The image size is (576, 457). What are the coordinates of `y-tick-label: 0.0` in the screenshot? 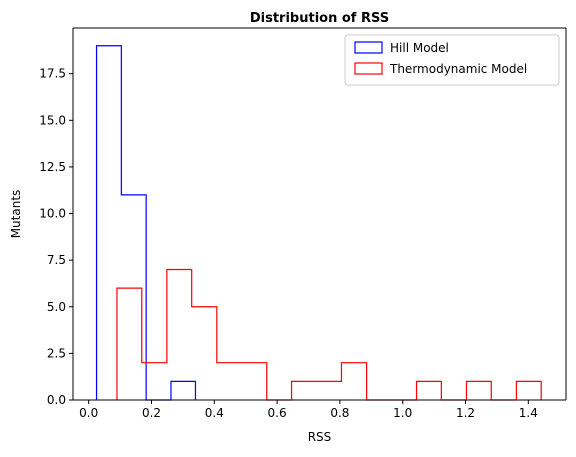 It's located at (56, 400).